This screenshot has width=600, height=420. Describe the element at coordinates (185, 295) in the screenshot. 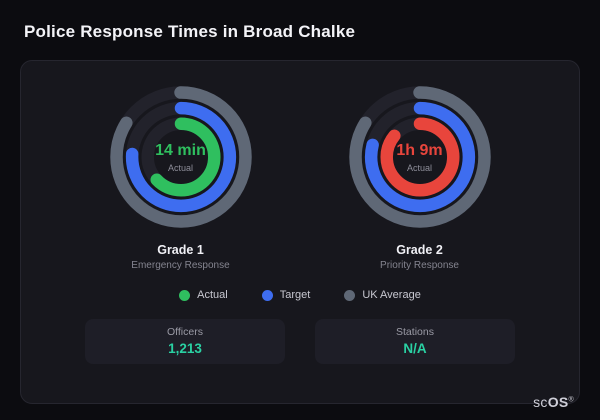

I see `actual-dot-icon` at that location.